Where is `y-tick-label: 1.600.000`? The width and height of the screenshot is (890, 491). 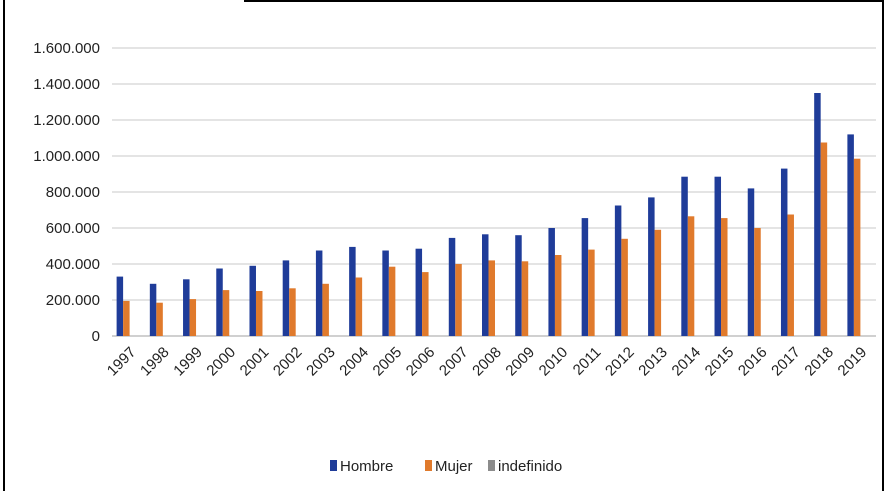 y-tick-label: 1.600.000 is located at coordinates (66, 48).